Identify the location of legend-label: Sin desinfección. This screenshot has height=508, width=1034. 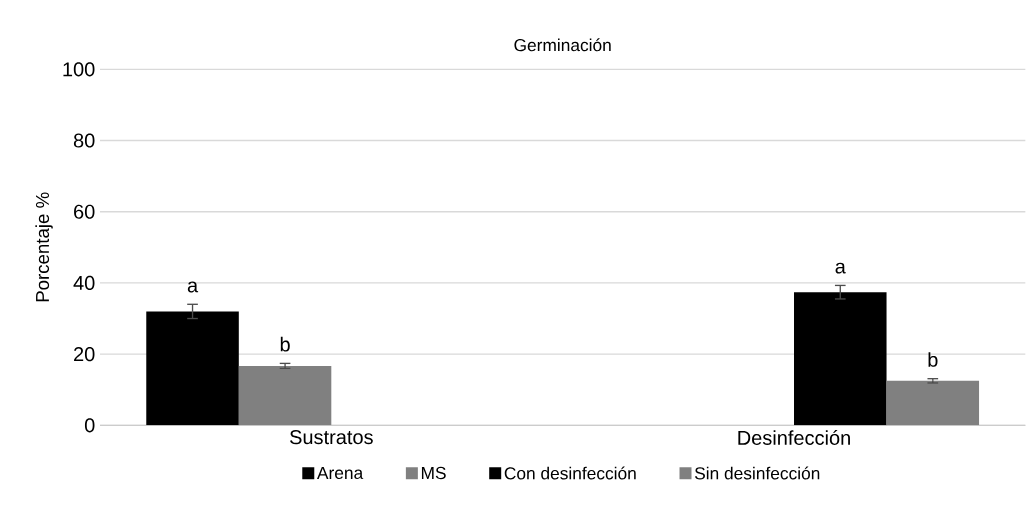
(757, 473).